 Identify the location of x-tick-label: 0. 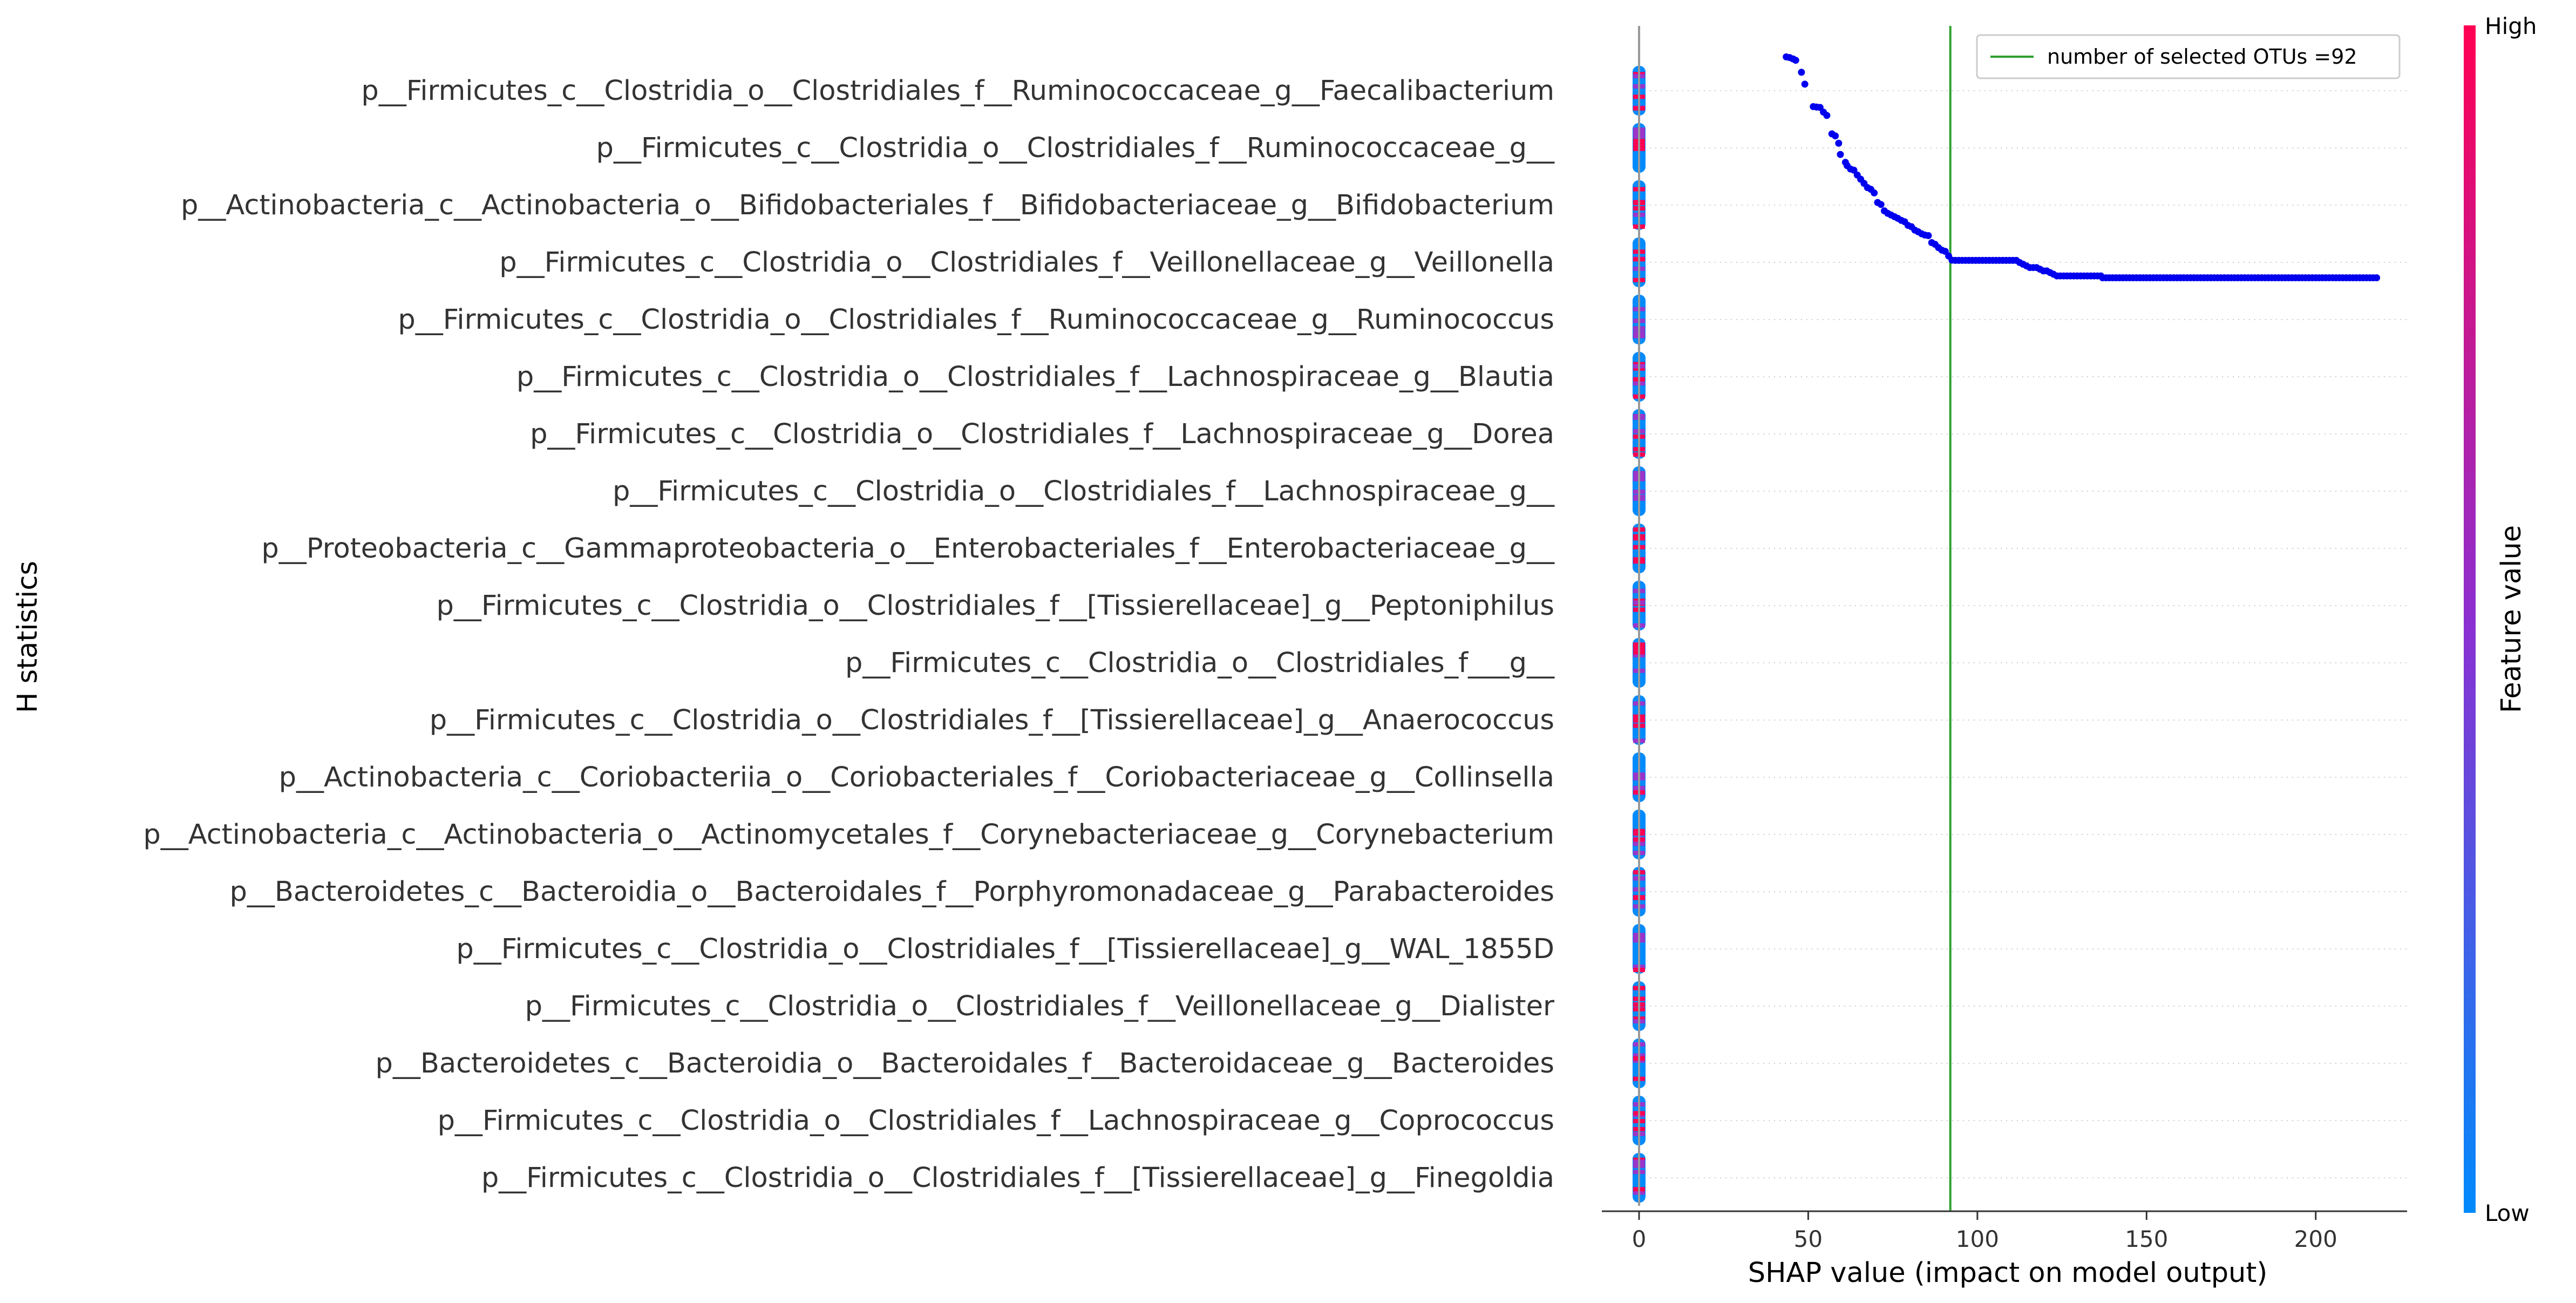
(1639, 1239).